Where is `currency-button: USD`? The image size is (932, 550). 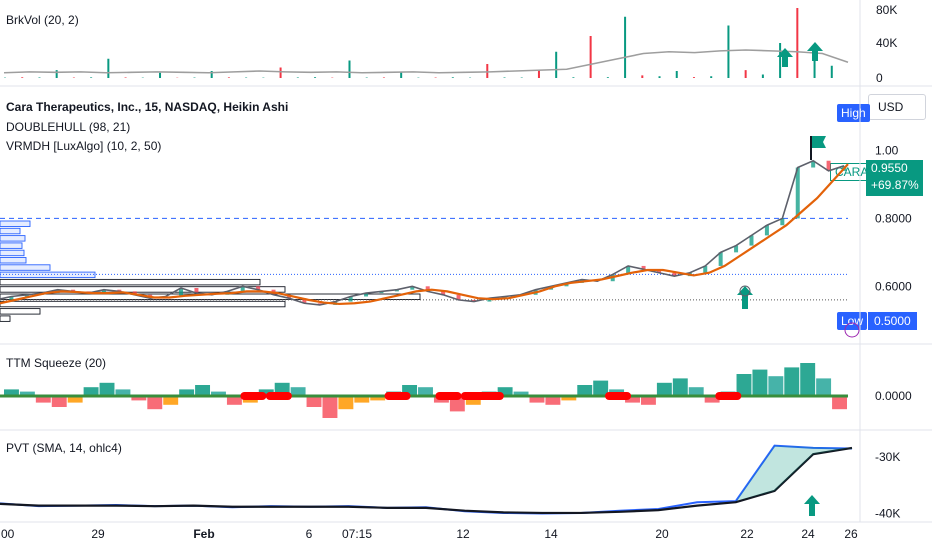 currency-button: USD is located at coordinates (897, 107).